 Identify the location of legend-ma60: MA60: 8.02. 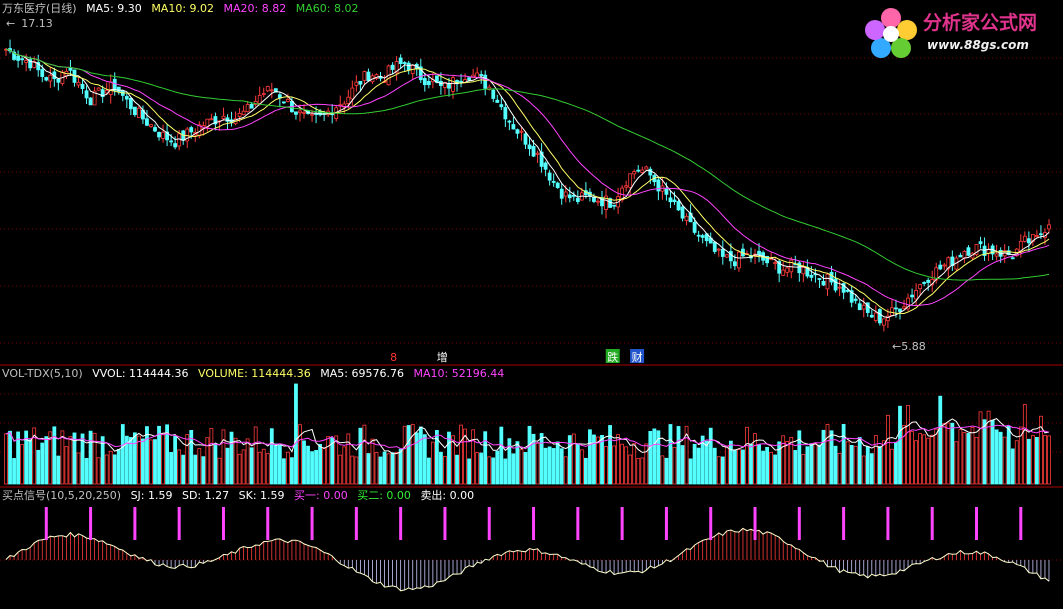
(327, 8).